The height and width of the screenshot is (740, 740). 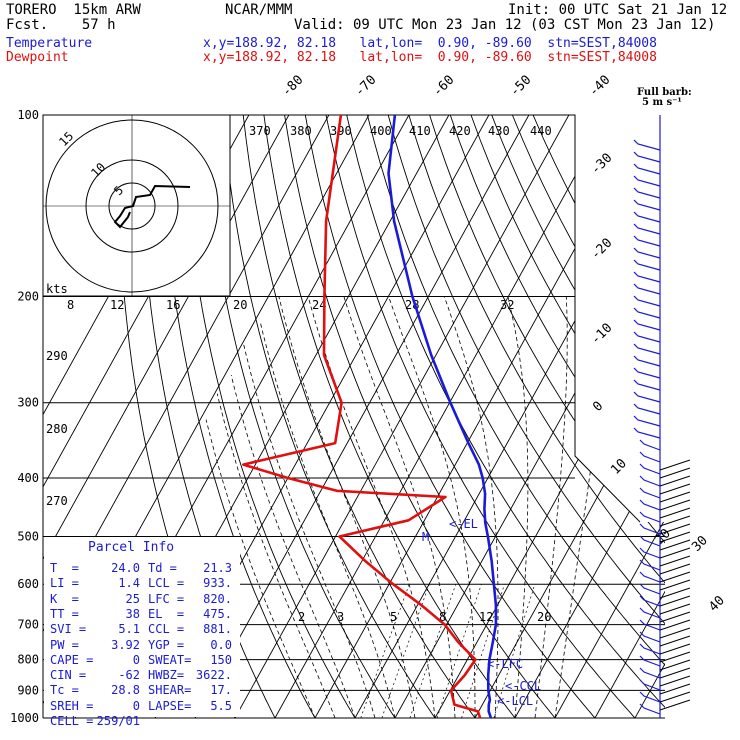 What do you see at coordinates (70, 305) in the screenshot?
I see `speed-tick-label: 8` at bounding box center [70, 305].